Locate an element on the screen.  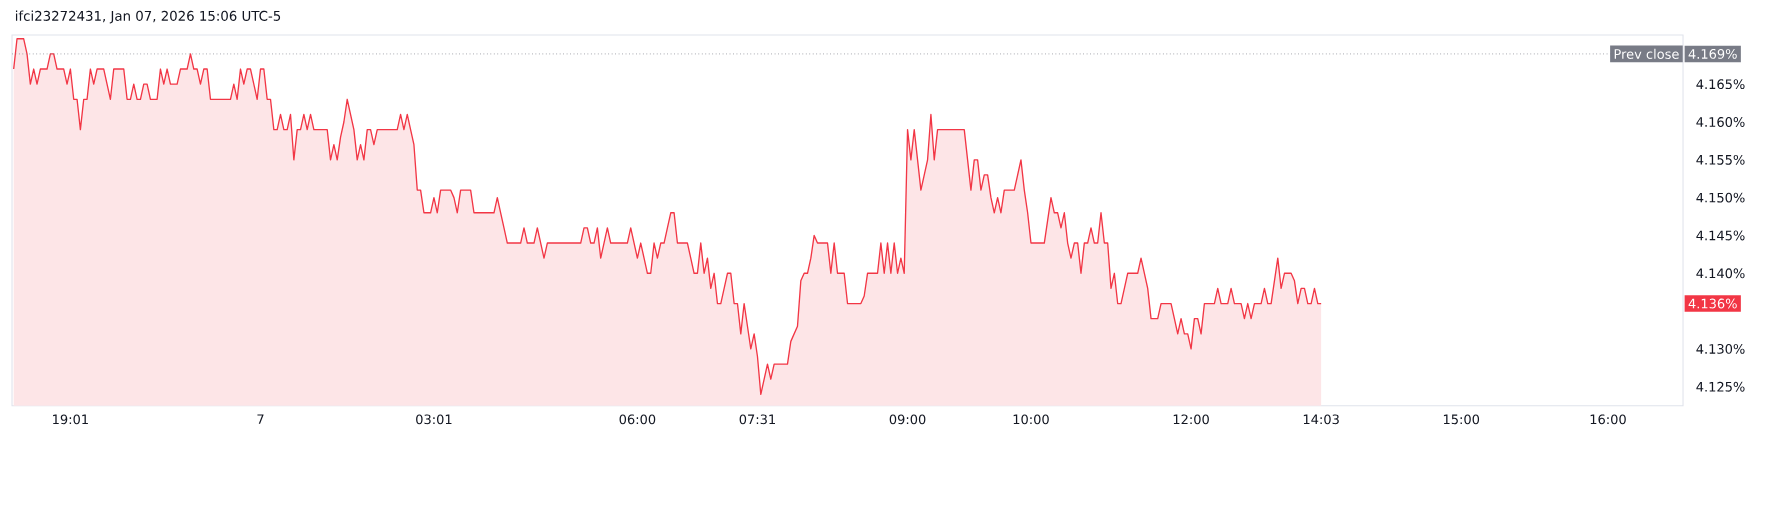
y-tick-label: 4.155% is located at coordinates (1720, 159).